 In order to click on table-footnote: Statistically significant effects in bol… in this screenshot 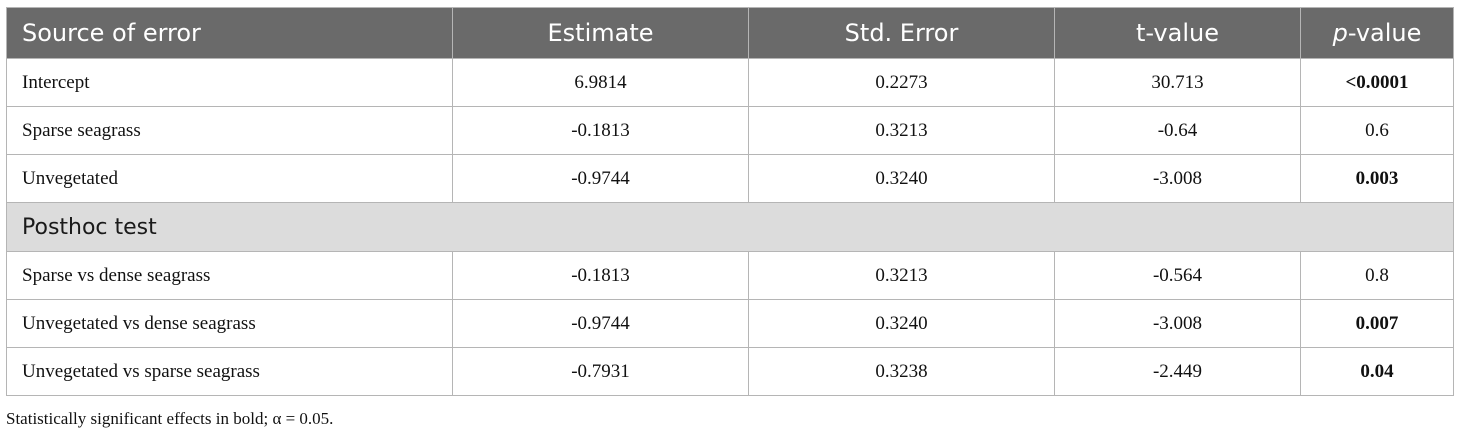, I will do `click(170, 418)`.